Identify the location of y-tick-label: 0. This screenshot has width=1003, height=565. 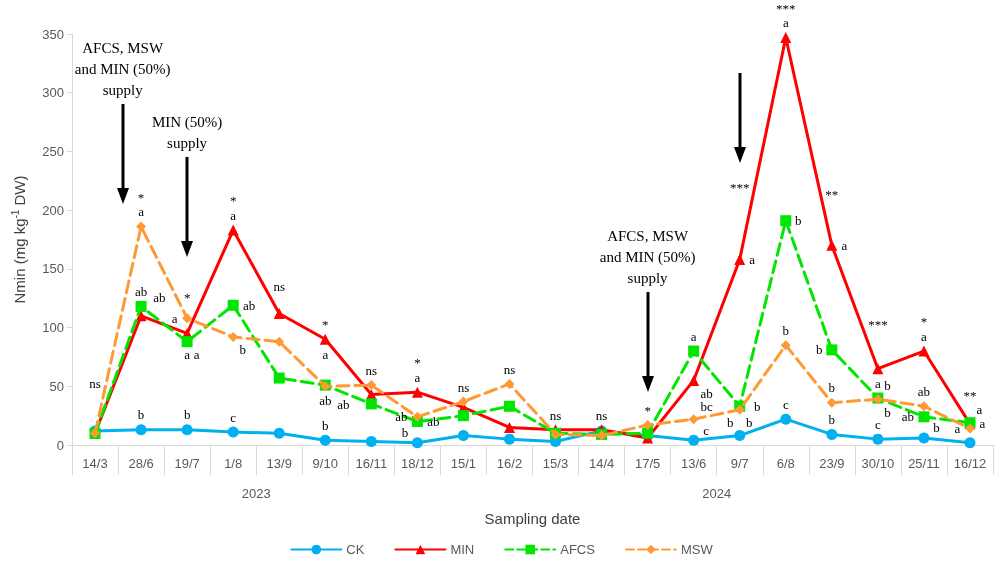
(60, 445).